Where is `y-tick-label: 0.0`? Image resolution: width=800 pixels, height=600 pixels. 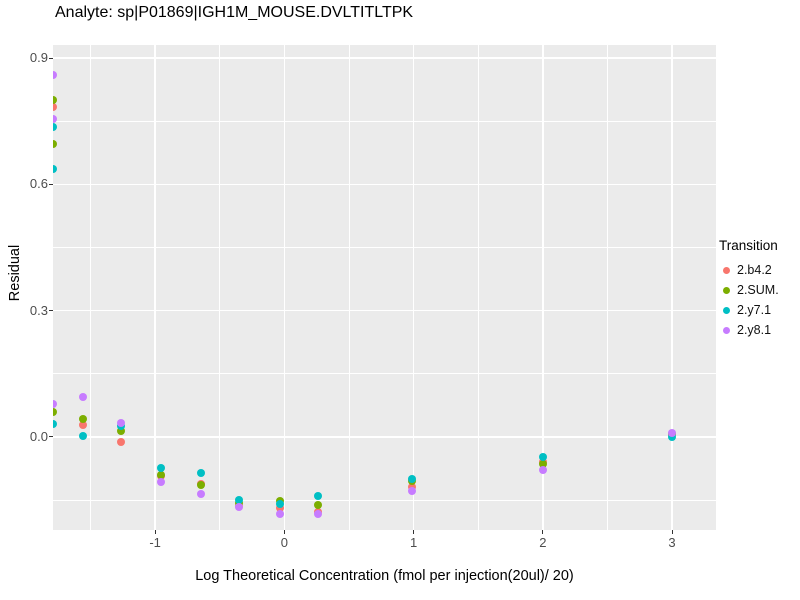 y-tick-label: 0.0 is located at coordinates (38, 436).